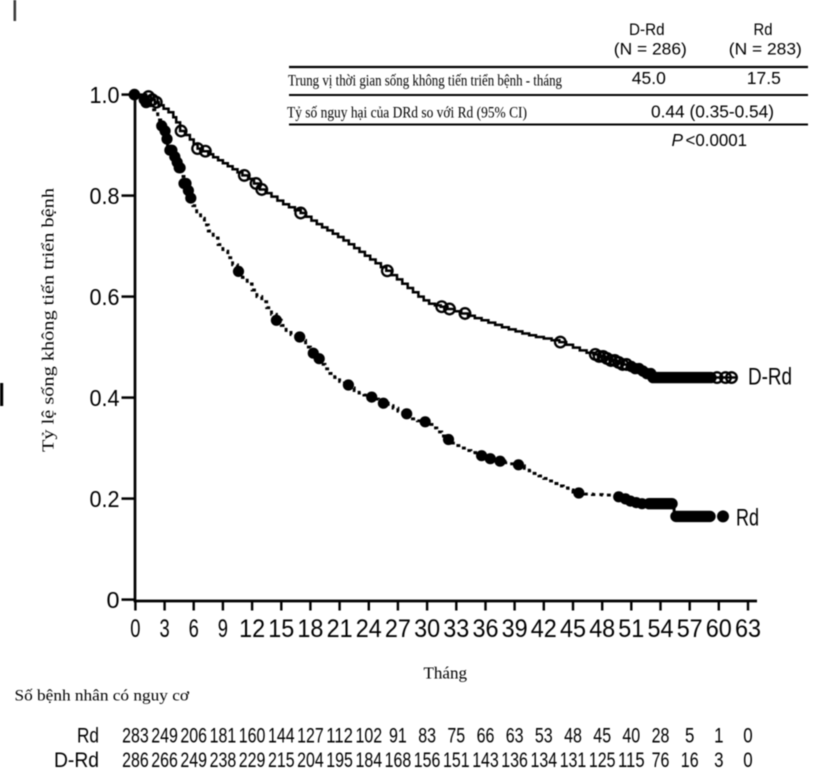  What do you see at coordinates (398, 760) in the screenshot?
I see `svg-text: 168` at bounding box center [398, 760].